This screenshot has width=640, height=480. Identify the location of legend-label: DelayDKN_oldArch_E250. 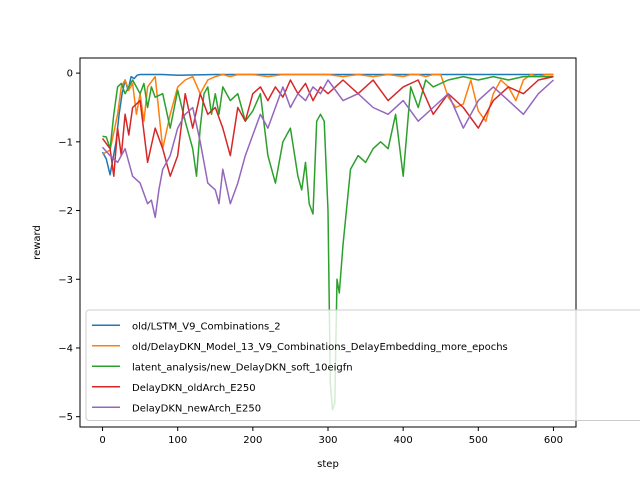
(194, 388).